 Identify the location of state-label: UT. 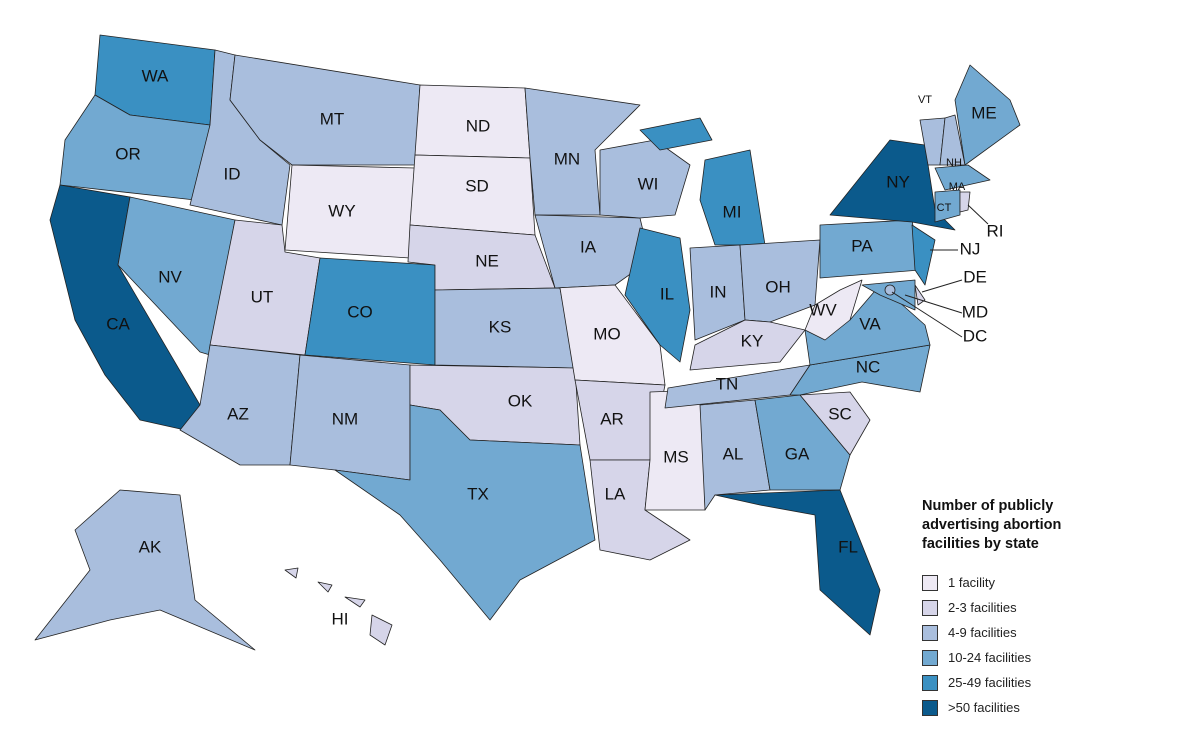
(262, 296).